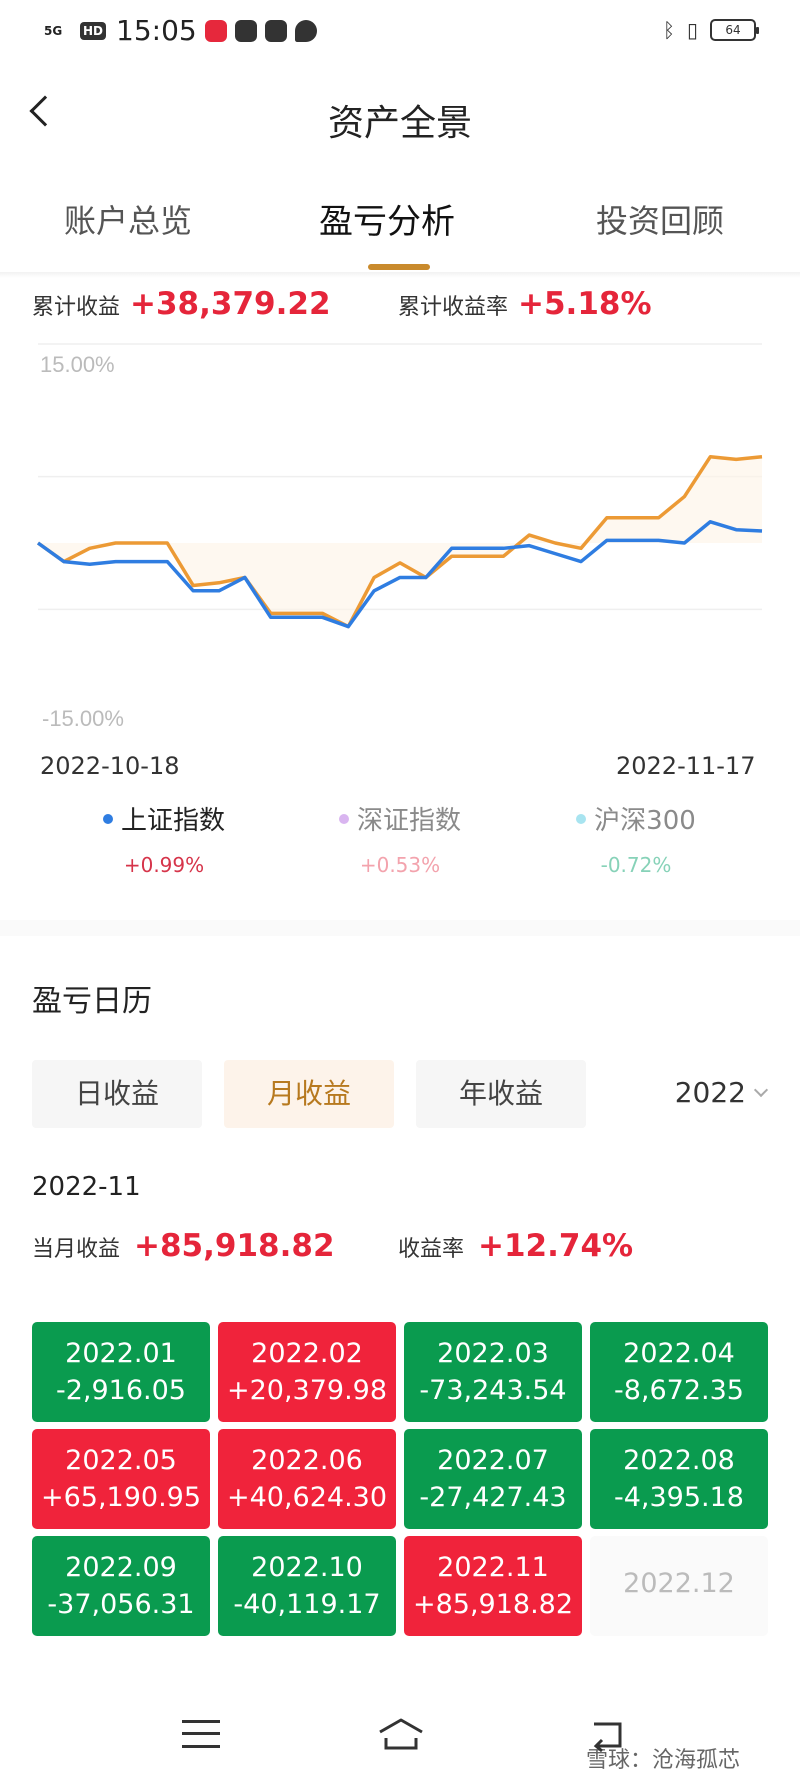 The width and height of the screenshot is (800, 1784). What do you see at coordinates (201, 1734) in the screenshot?
I see `menu-icon` at bounding box center [201, 1734].